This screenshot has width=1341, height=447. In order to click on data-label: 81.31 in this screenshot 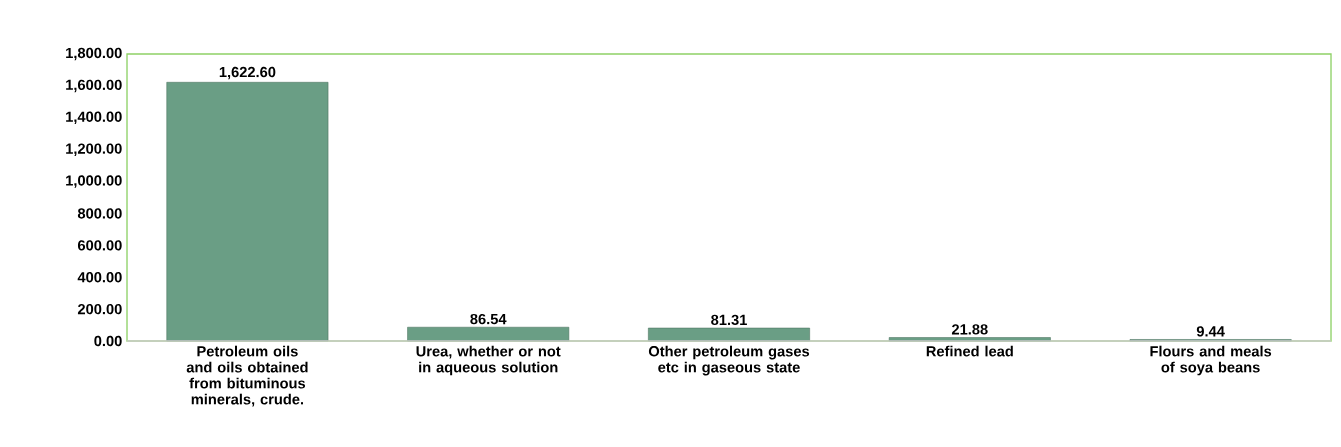, I will do `click(729, 320)`.